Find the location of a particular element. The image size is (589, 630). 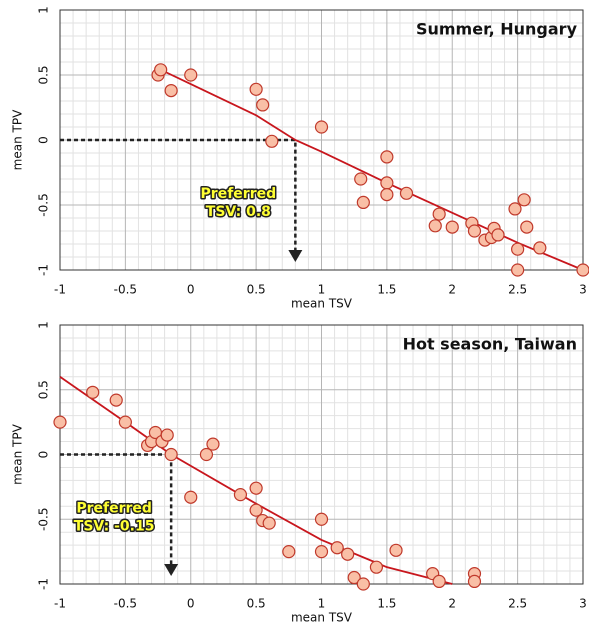

annotation-text: TSV: 0.8 is located at coordinates (238, 212).